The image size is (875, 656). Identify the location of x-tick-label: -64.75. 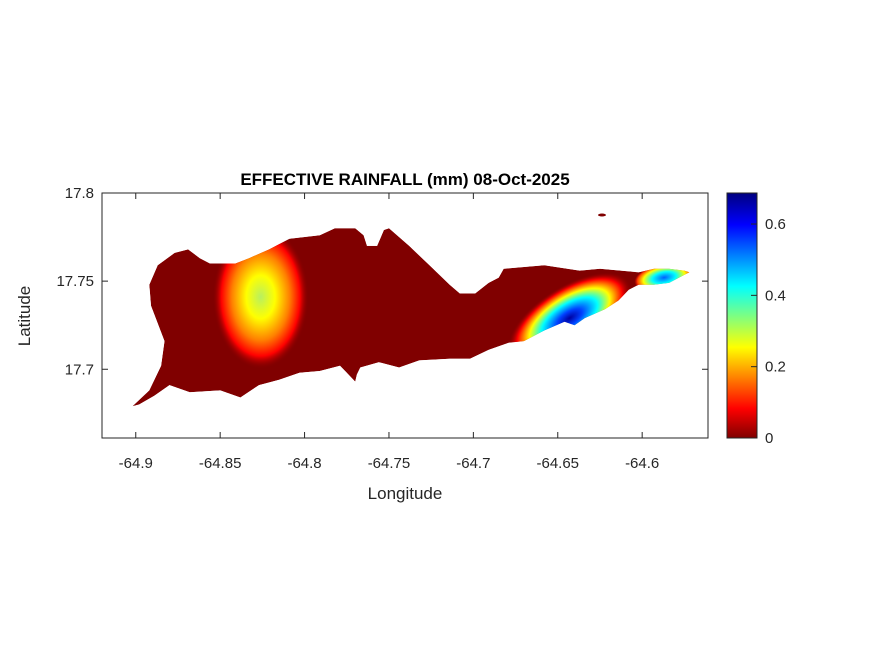
(389, 463).